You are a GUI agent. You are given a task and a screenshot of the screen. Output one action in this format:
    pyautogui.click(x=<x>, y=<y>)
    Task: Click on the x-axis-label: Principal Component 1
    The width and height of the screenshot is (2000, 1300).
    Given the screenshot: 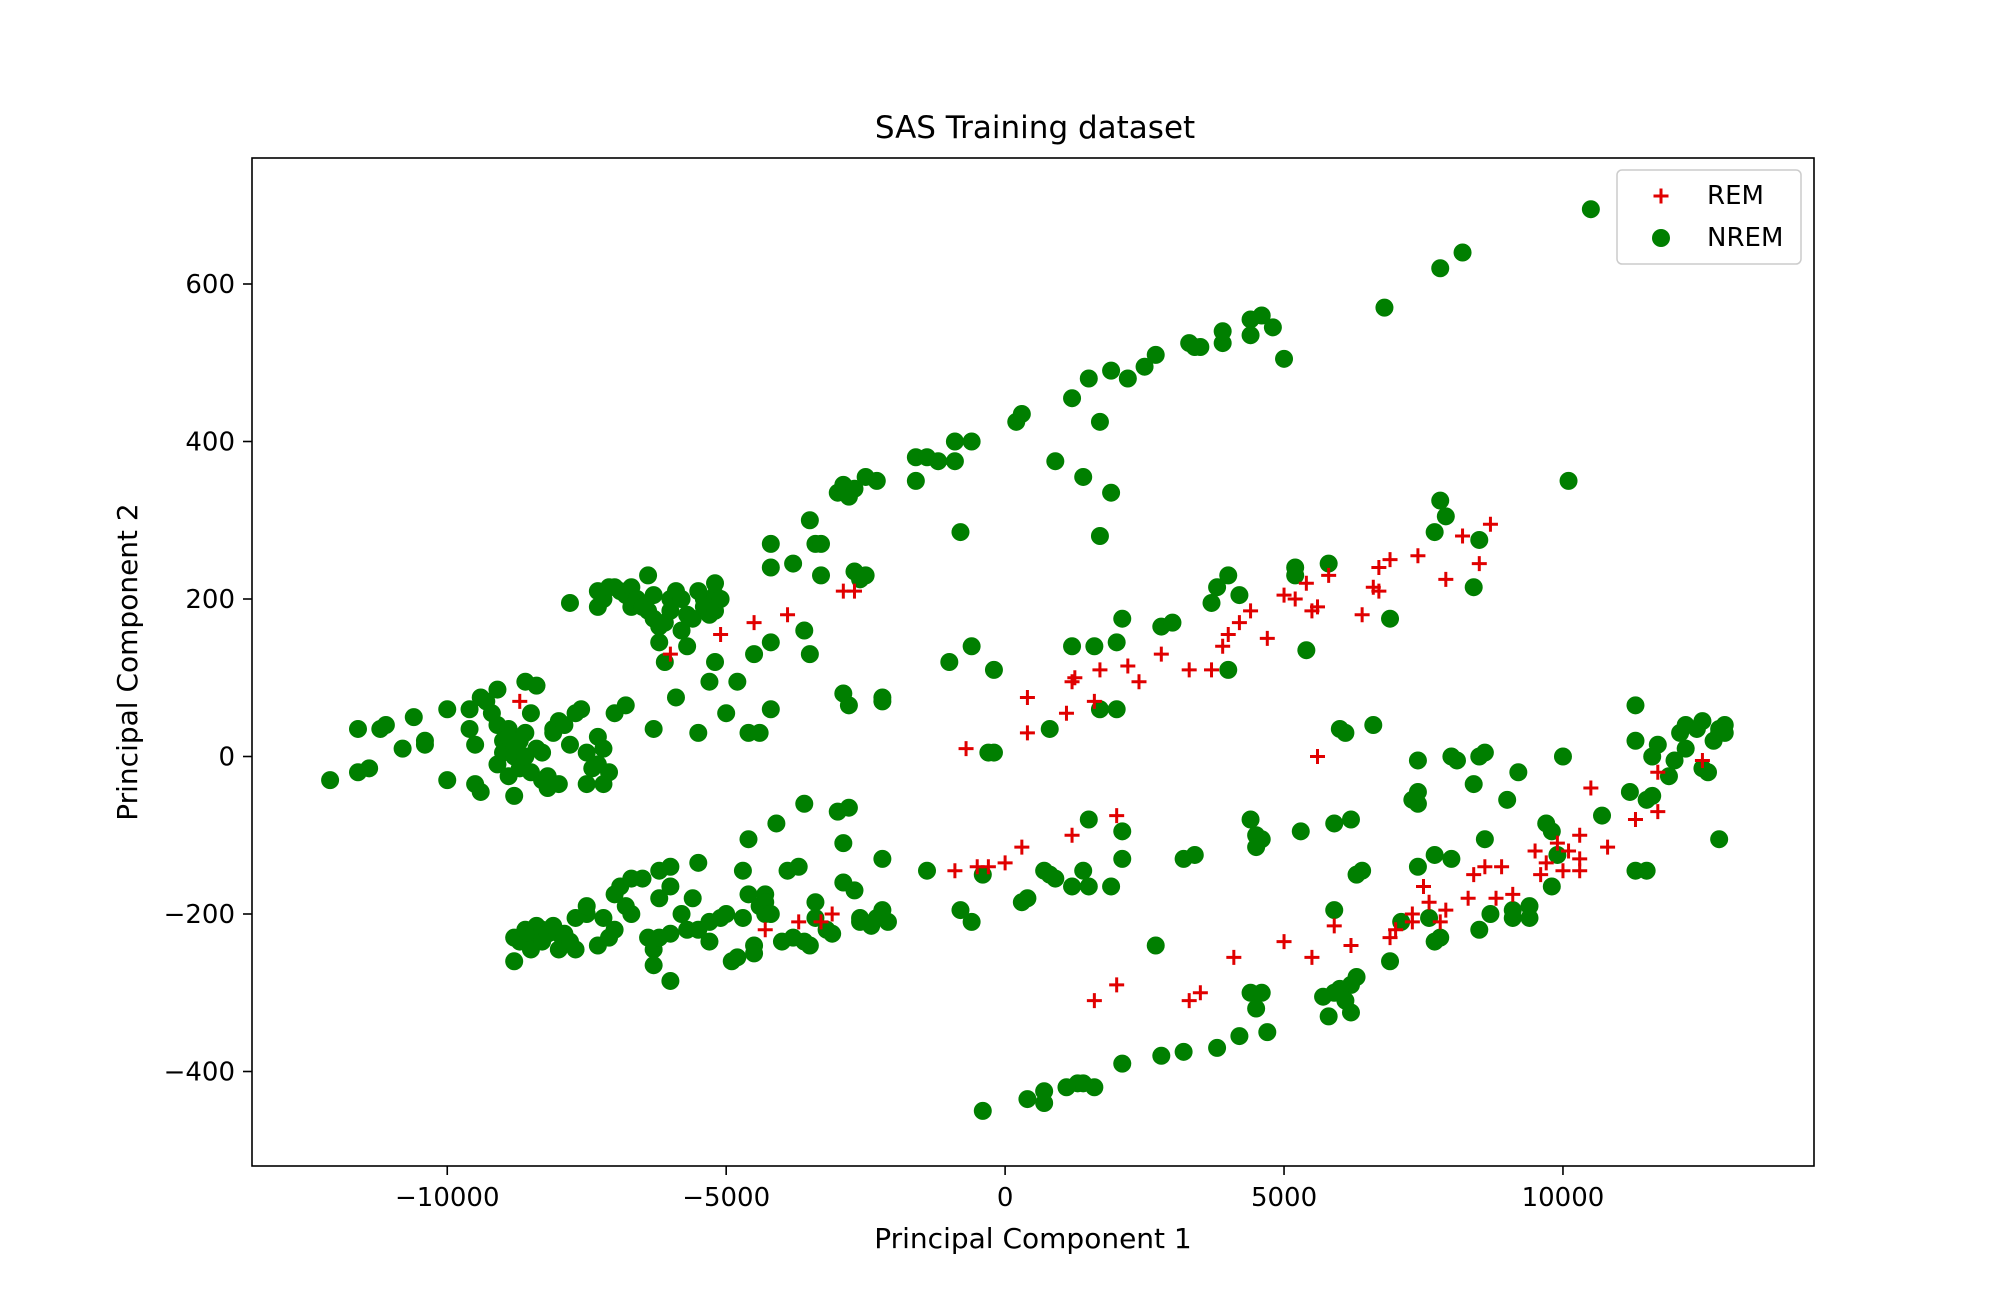 What is the action you would take?
    pyautogui.click(x=1033, y=1238)
    